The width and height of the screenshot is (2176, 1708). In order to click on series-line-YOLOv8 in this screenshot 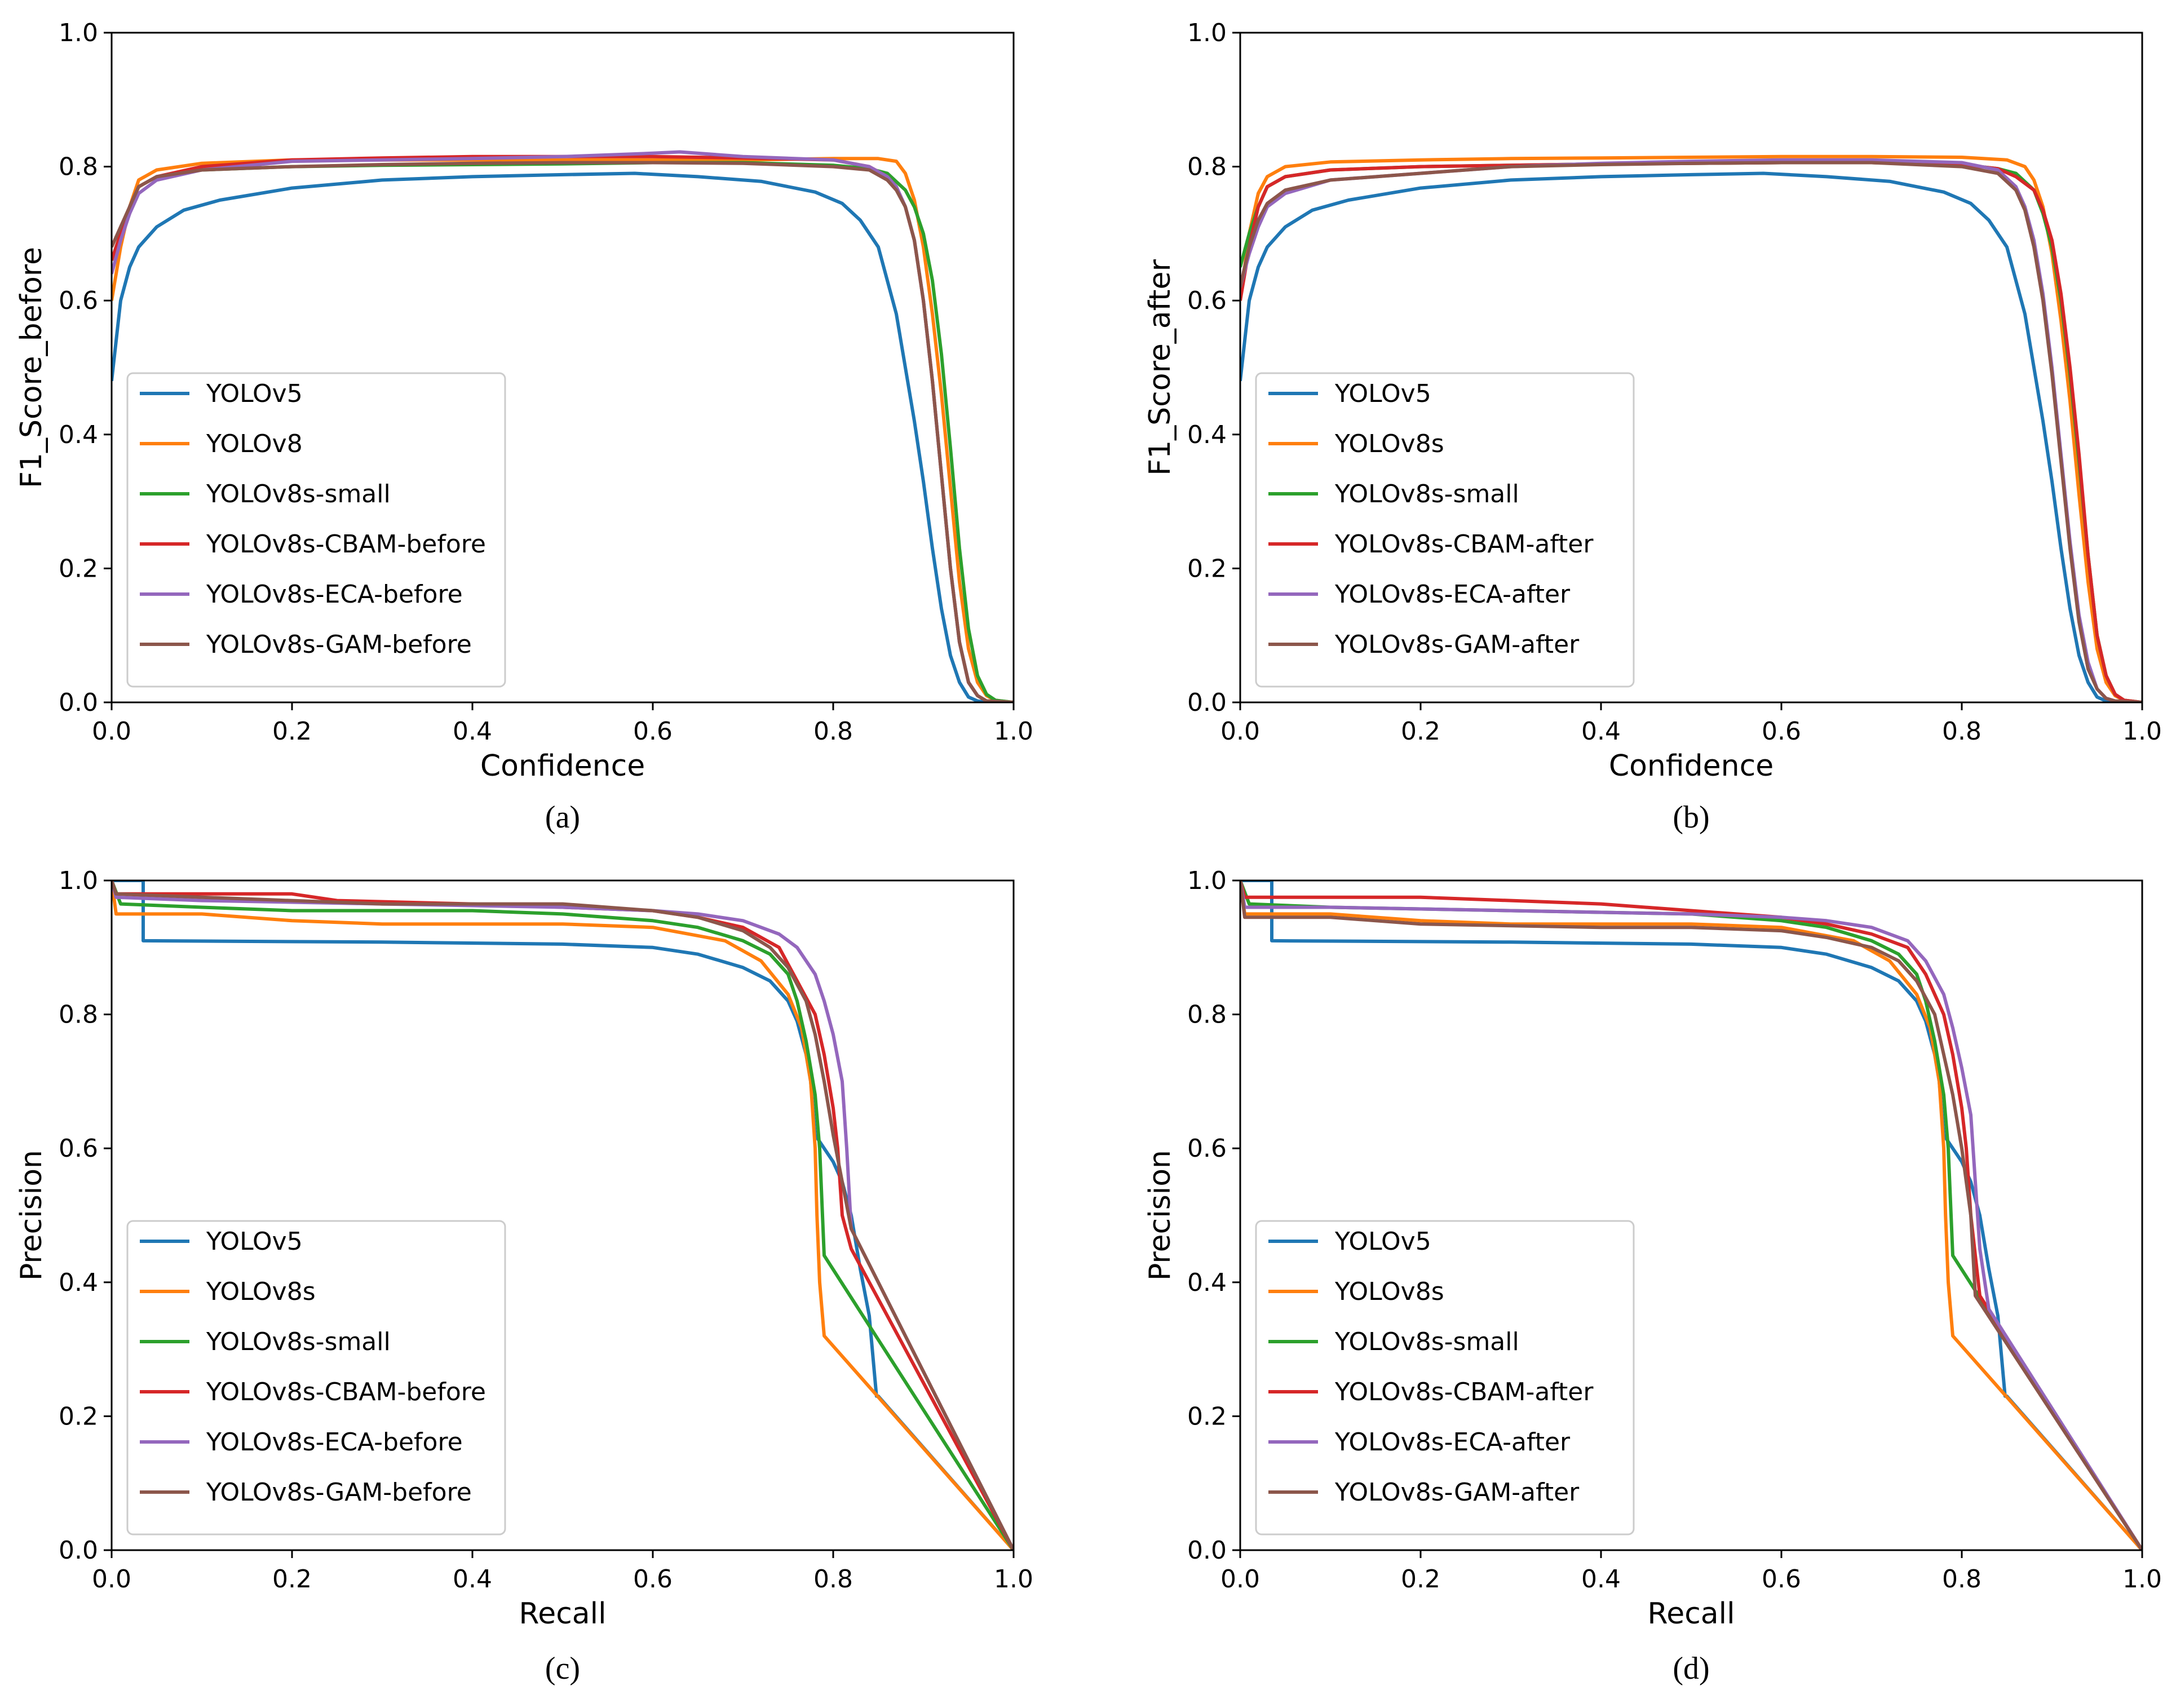, I will do `click(563, 429)`.